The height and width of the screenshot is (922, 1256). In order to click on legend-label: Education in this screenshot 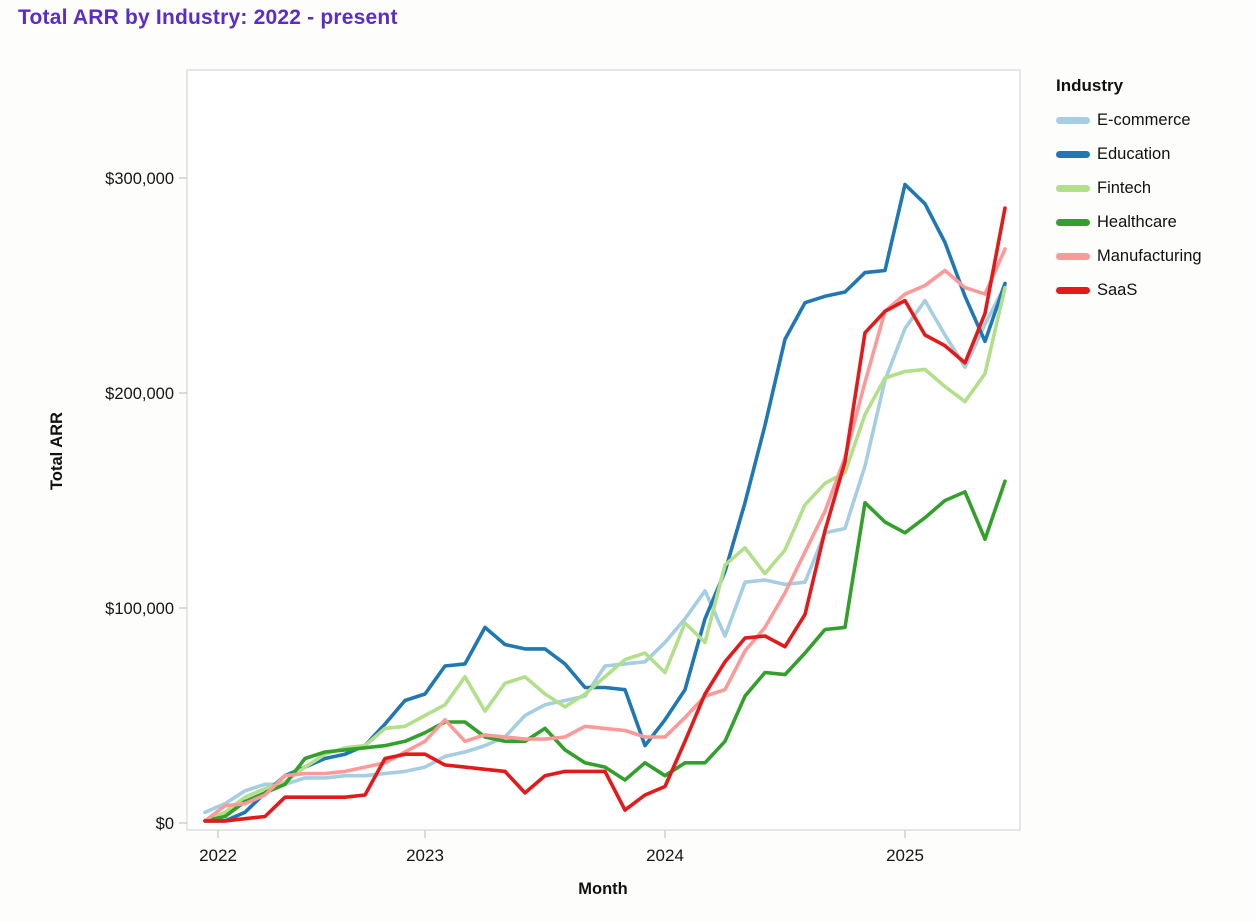, I will do `click(1134, 154)`.